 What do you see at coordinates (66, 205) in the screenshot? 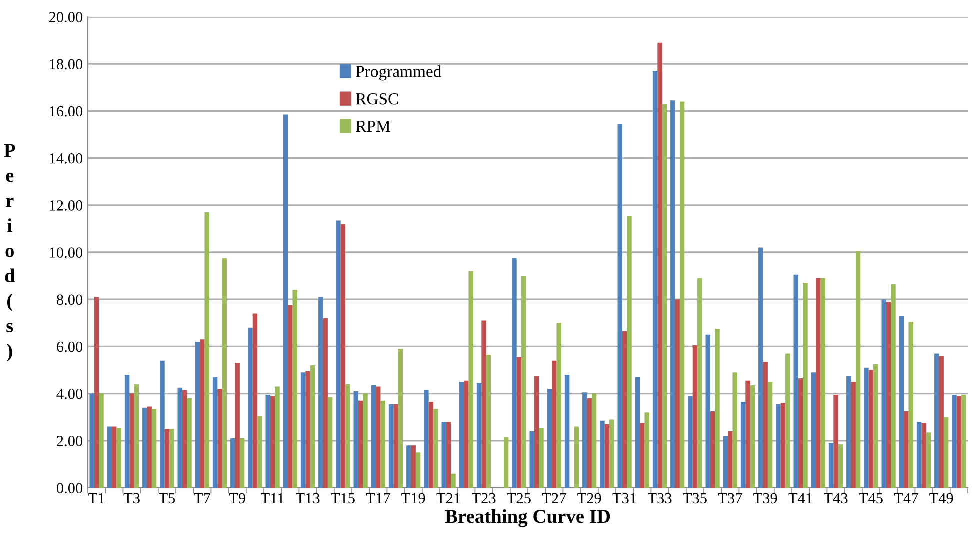
I see `y-tick-label: 12.00` at bounding box center [66, 205].